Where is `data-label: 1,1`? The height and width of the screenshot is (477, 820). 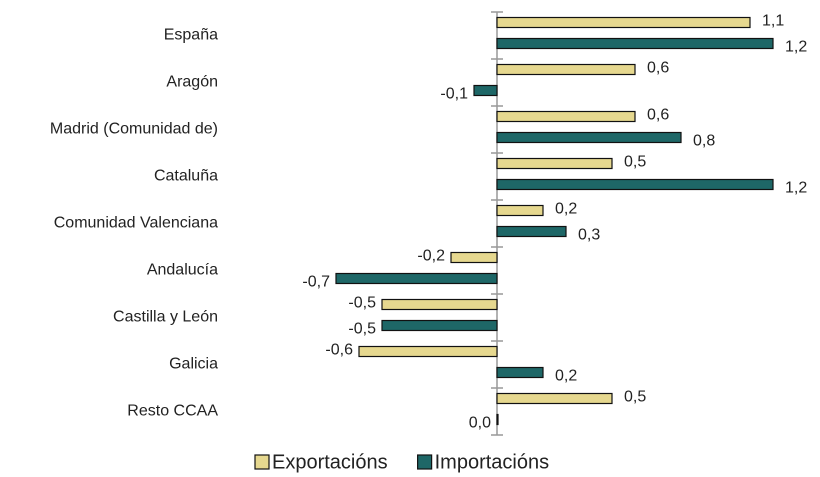
data-label: 1,1 is located at coordinates (773, 21).